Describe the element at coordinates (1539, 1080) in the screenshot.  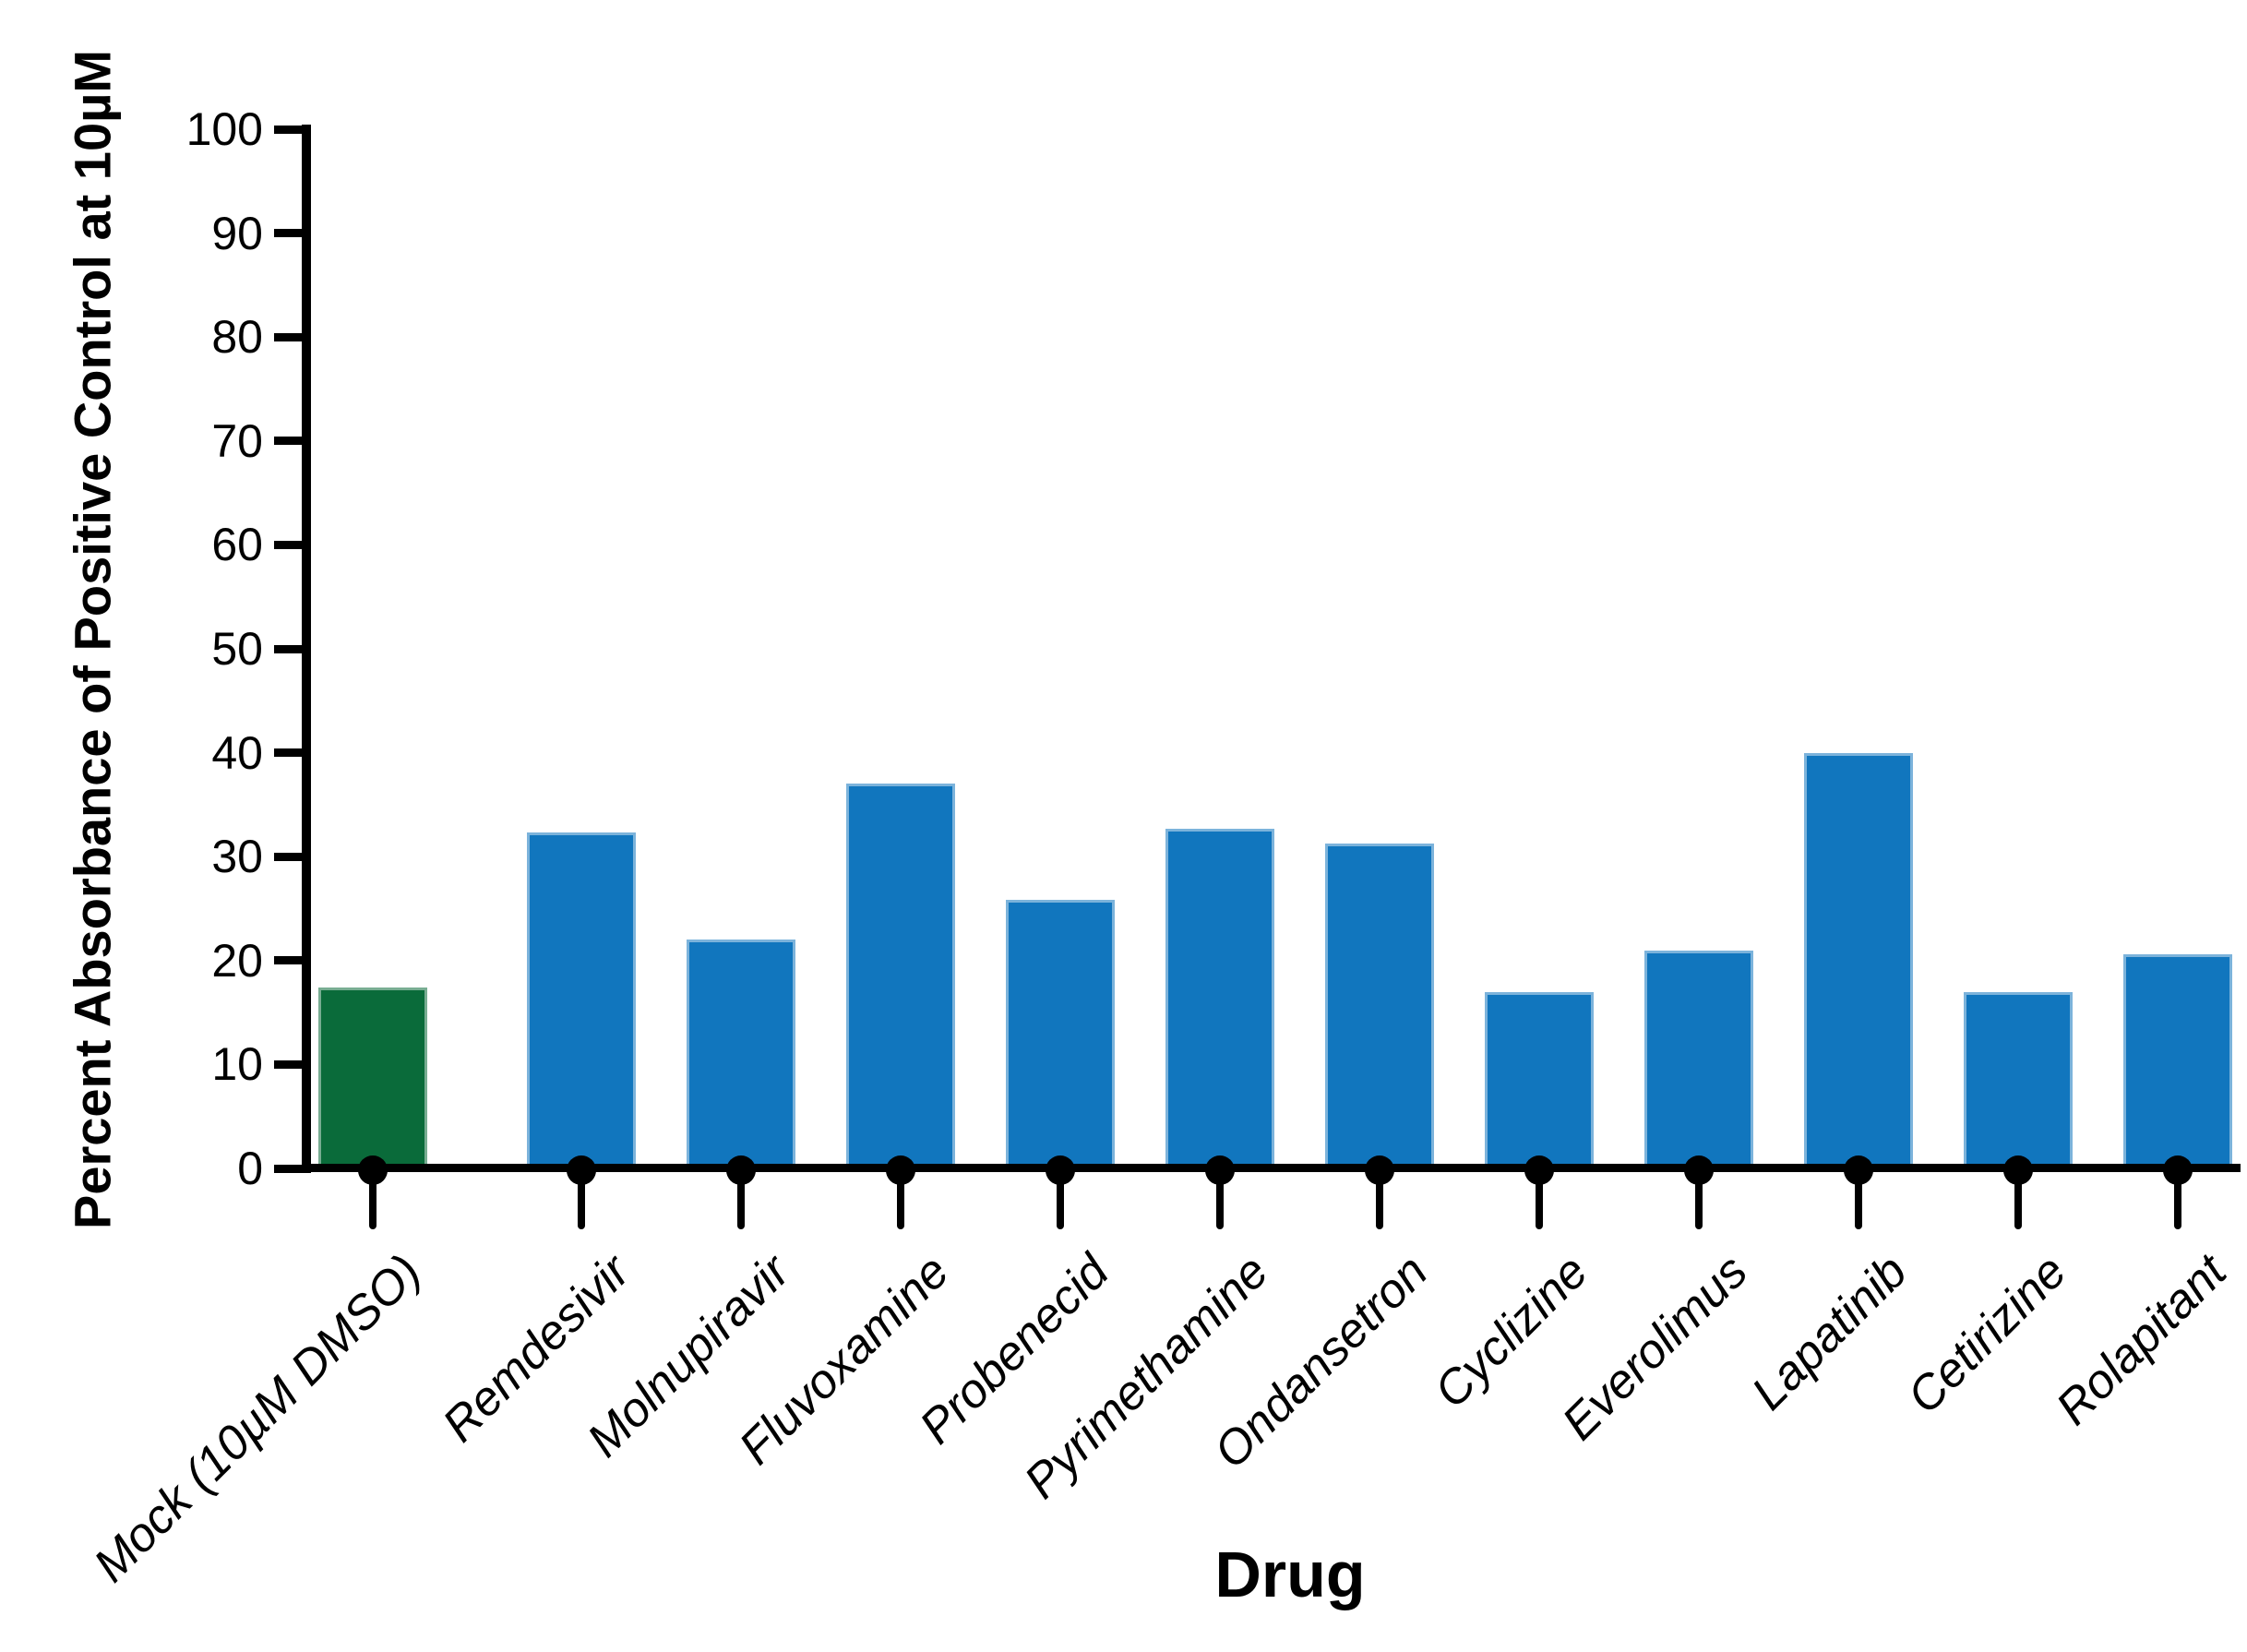
I see `bar-cyclizine` at that location.